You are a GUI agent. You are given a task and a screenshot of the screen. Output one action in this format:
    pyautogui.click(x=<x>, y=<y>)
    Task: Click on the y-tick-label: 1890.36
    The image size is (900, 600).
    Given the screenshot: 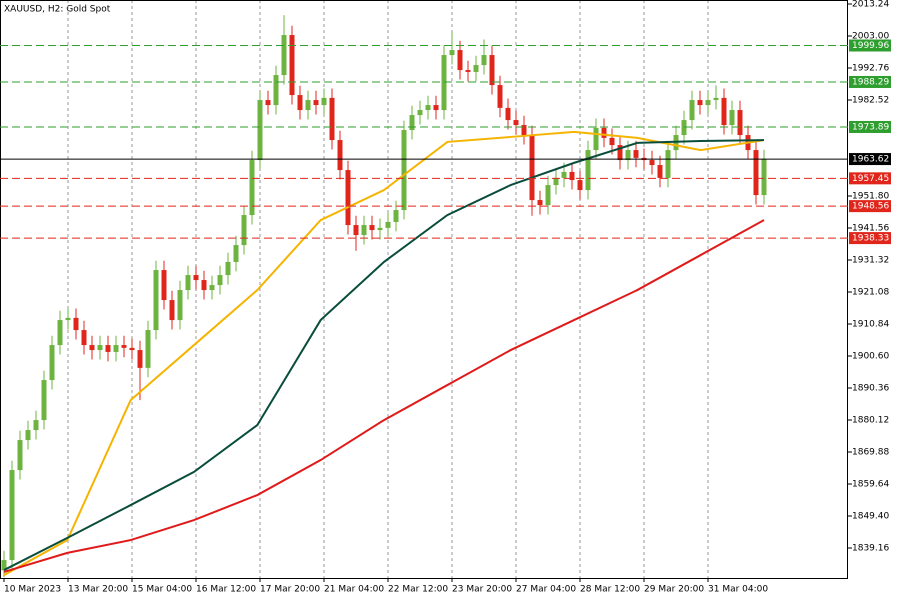 What is the action you would take?
    pyautogui.click(x=870, y=389)
    